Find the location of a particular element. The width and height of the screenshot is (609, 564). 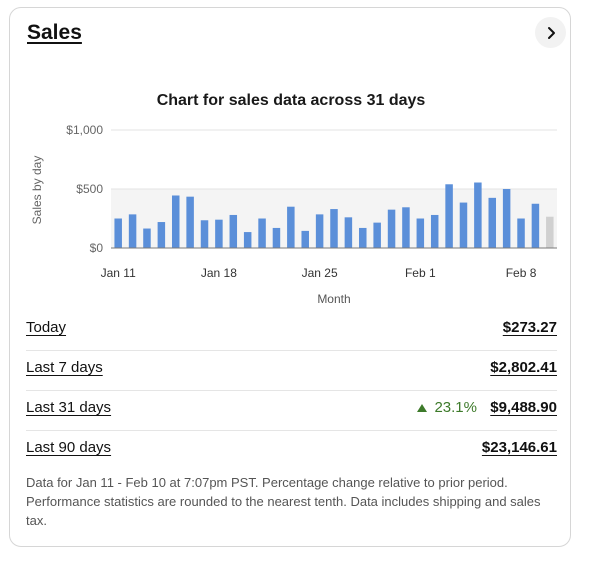

change-indicator: 23.1% is located at coordinates (446, 407).